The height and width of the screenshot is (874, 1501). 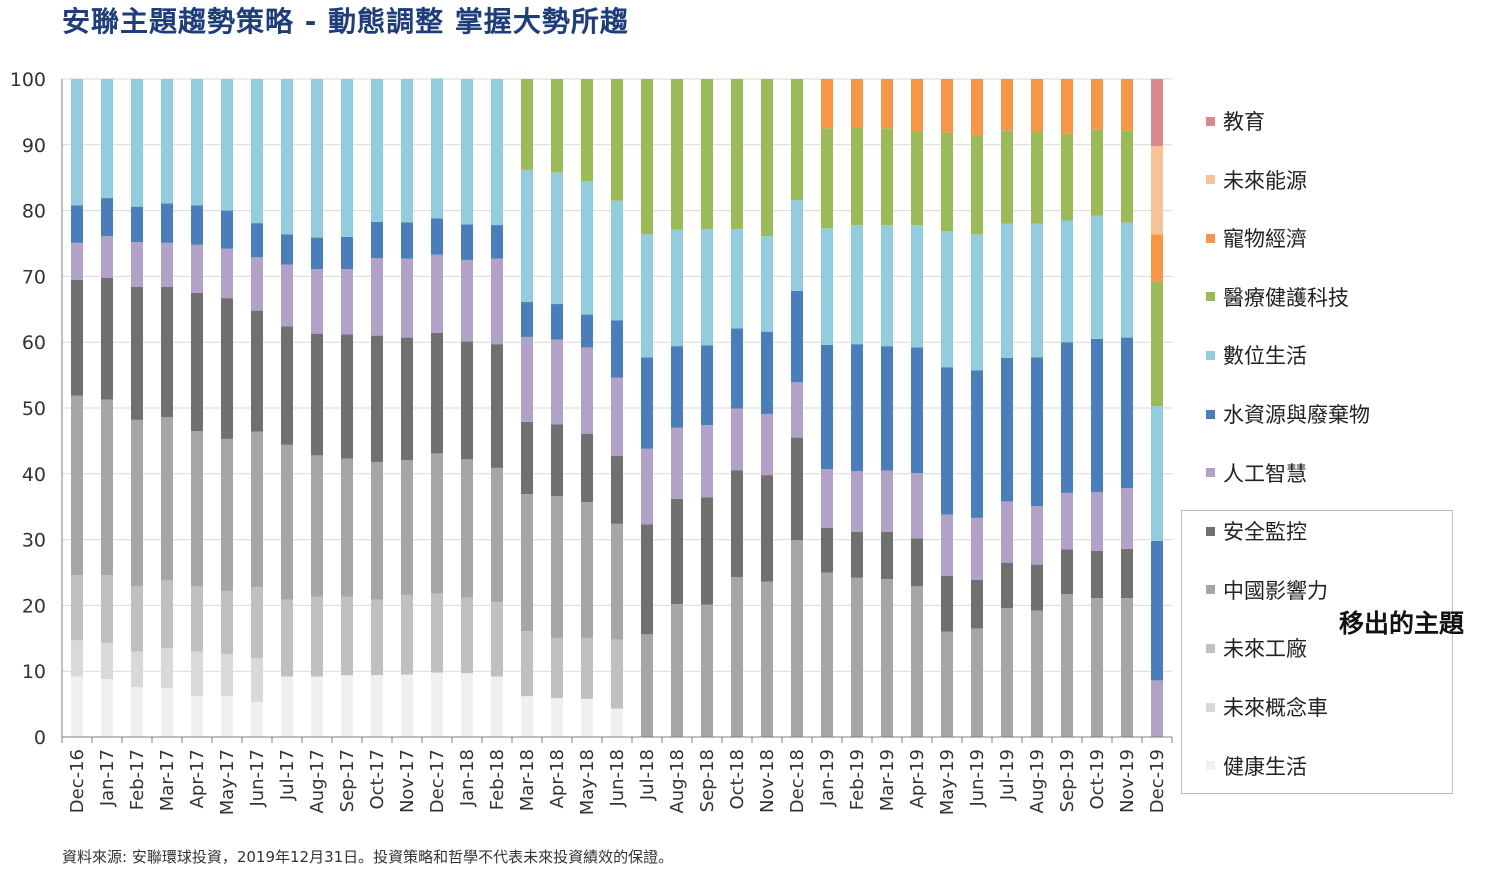 I want to click on moved-themes-box, so click(x=1317, y=652).